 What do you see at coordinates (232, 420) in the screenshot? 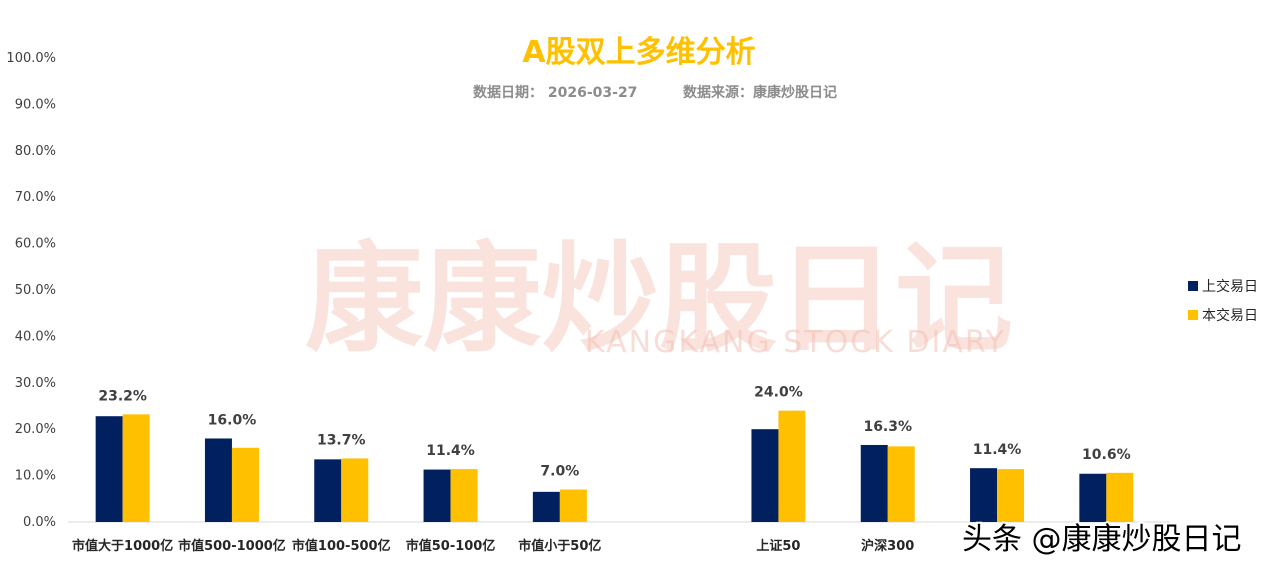
I see `data-label: 16.0%` at bounding box center [232, 420].